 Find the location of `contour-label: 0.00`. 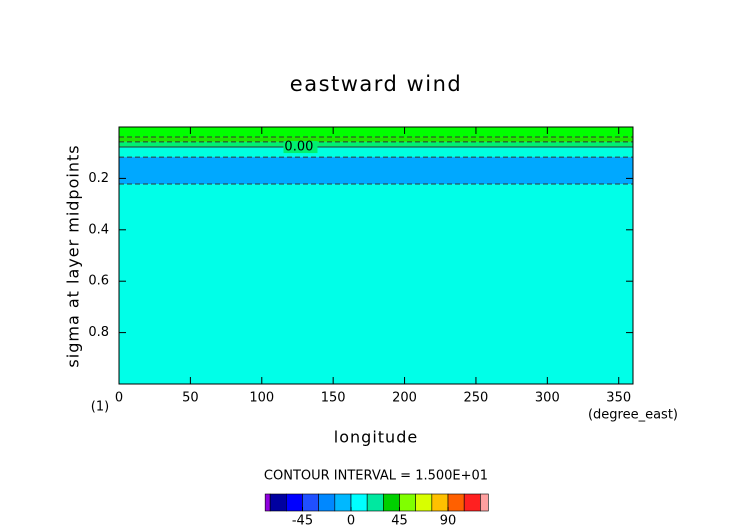

contour-label: 0.00 is located at coordinates (298, 147).